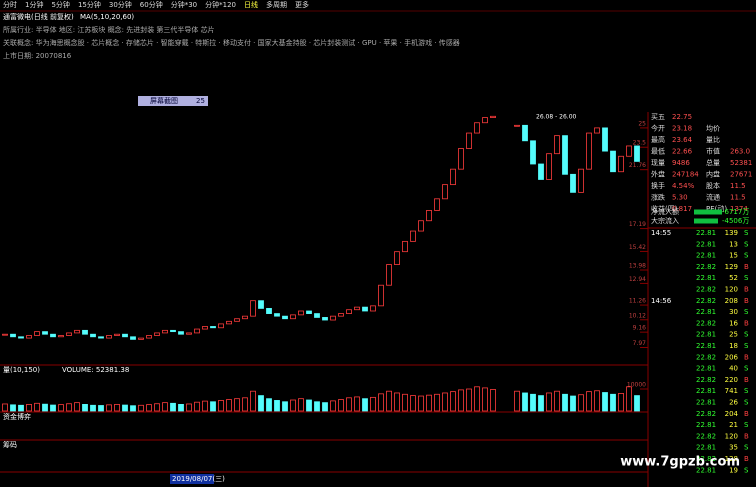 The height and width of the screenshot is (487, 756). Describe the element at coordinates (682, 117) in the screenshot. I see `quote-cell: 22.75` at that location.